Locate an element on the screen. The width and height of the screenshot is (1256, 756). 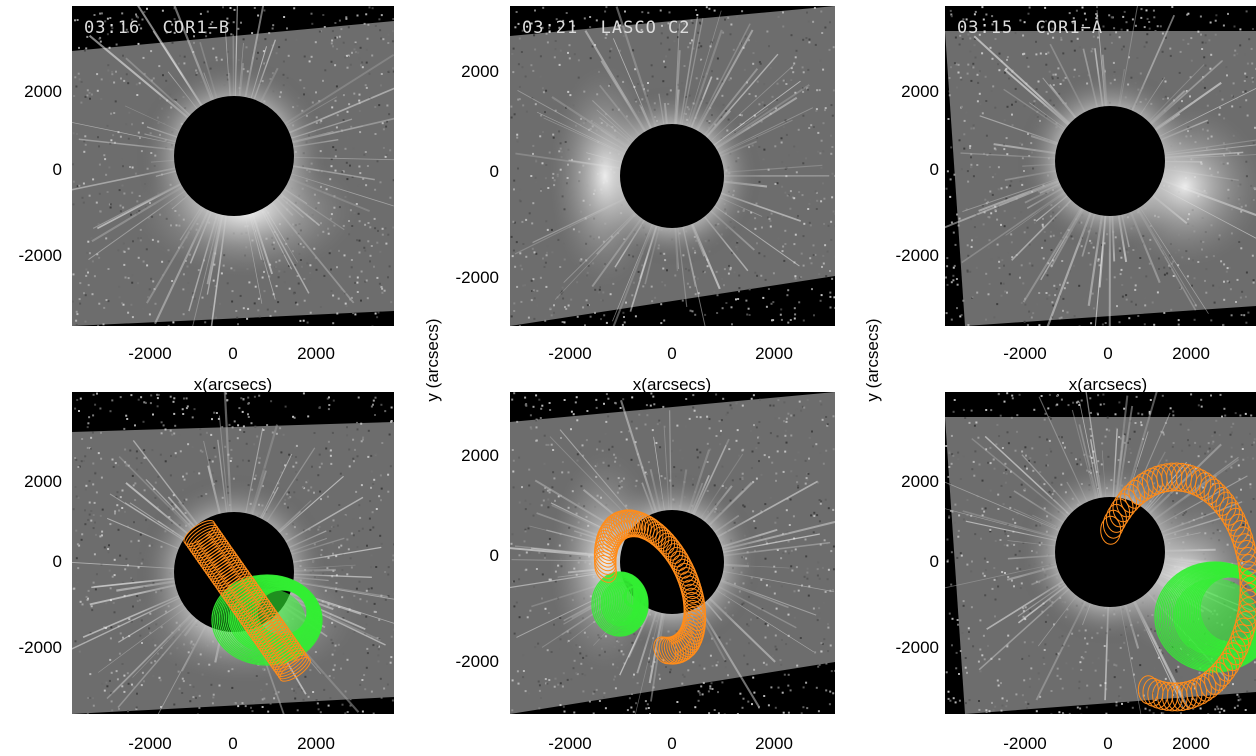
panel-cor1a-top: 03:15 COR1−A is located at coordinates (1100, 166).